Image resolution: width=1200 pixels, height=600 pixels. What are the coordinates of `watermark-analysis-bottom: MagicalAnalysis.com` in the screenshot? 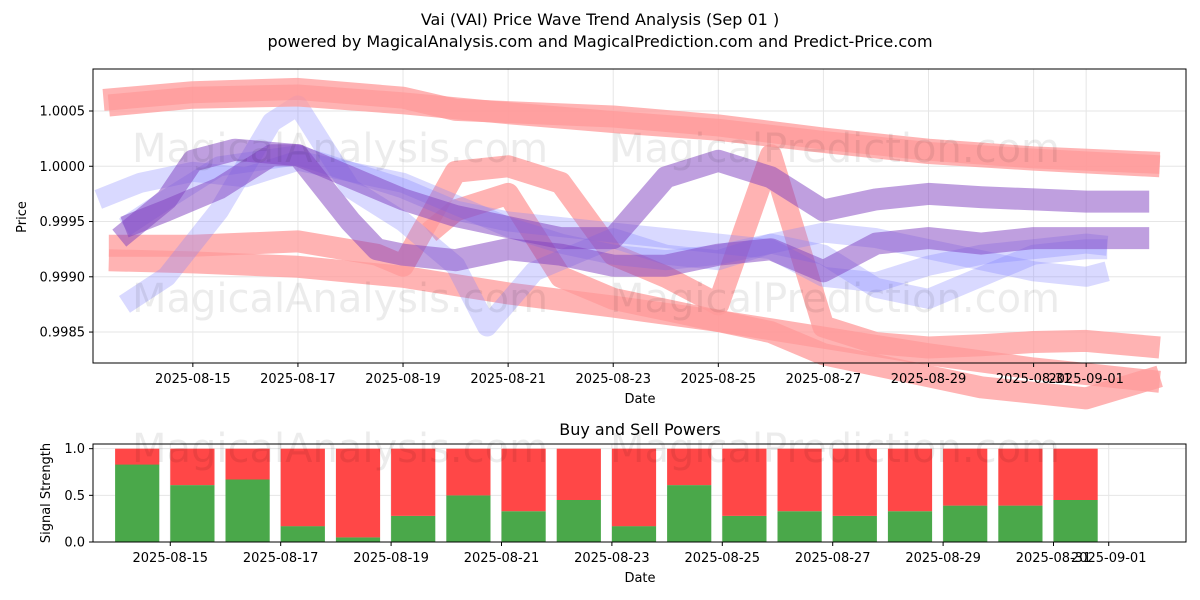 It's located at (340, 449).